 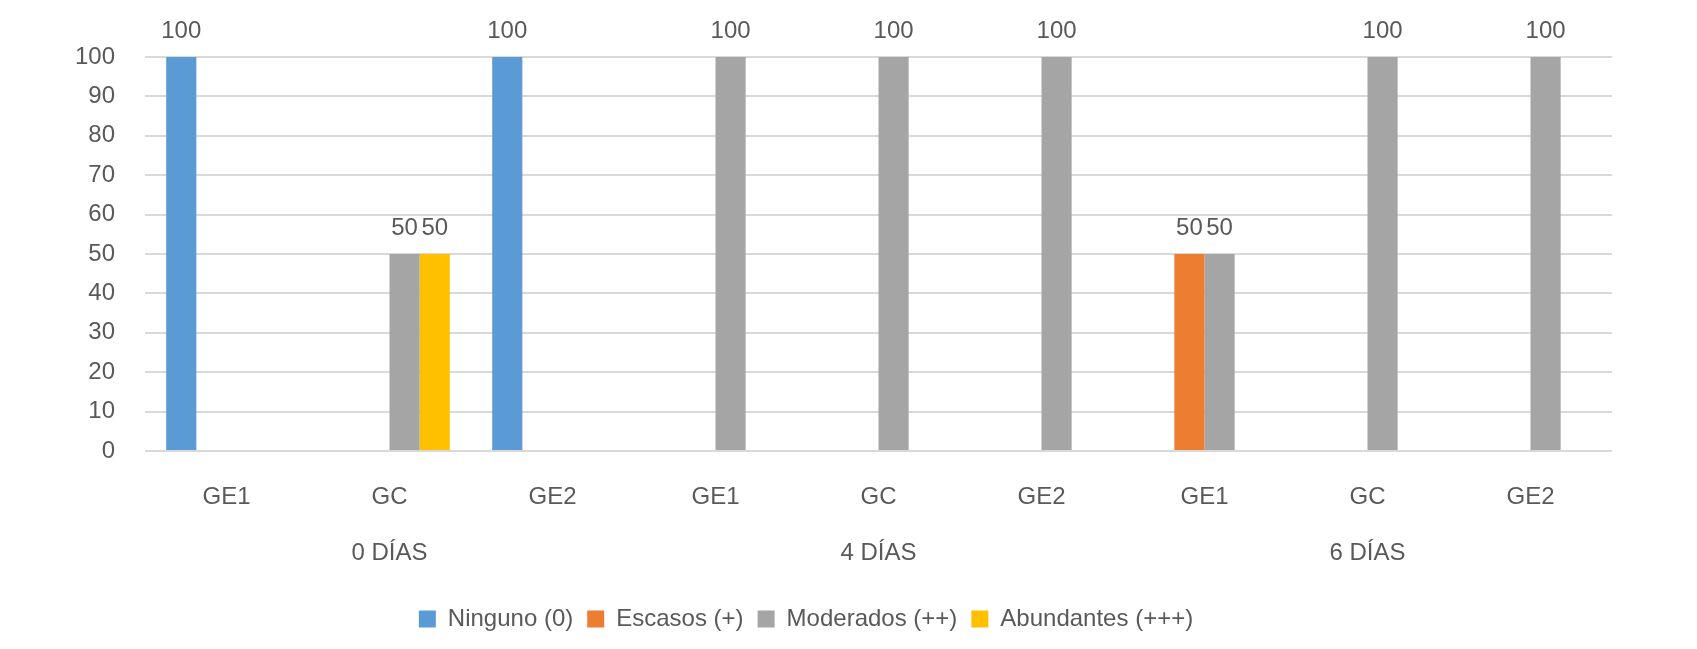 I want to click on y-tick-label: 40, so click(x=101, y=292).